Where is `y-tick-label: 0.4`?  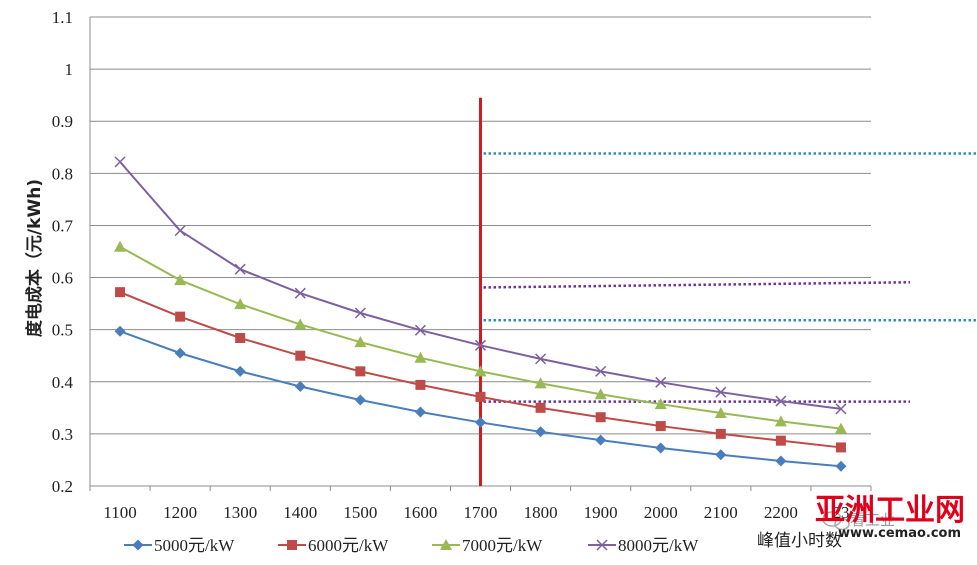
y-tick-label: 0.4 is located at coordinates (63, 382).